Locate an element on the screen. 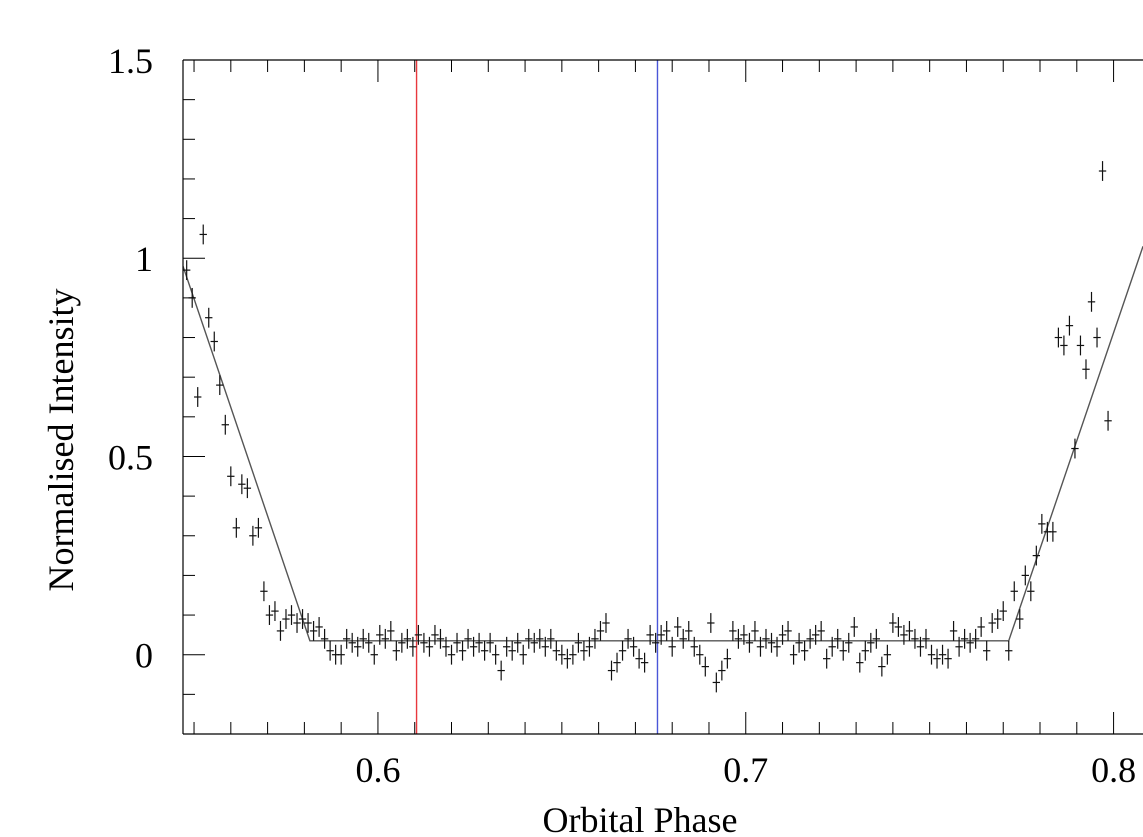 The image size is (1143, 837). x-tick-labels: 0.6 0.7 0.8 is located at coordinates (745, 770).